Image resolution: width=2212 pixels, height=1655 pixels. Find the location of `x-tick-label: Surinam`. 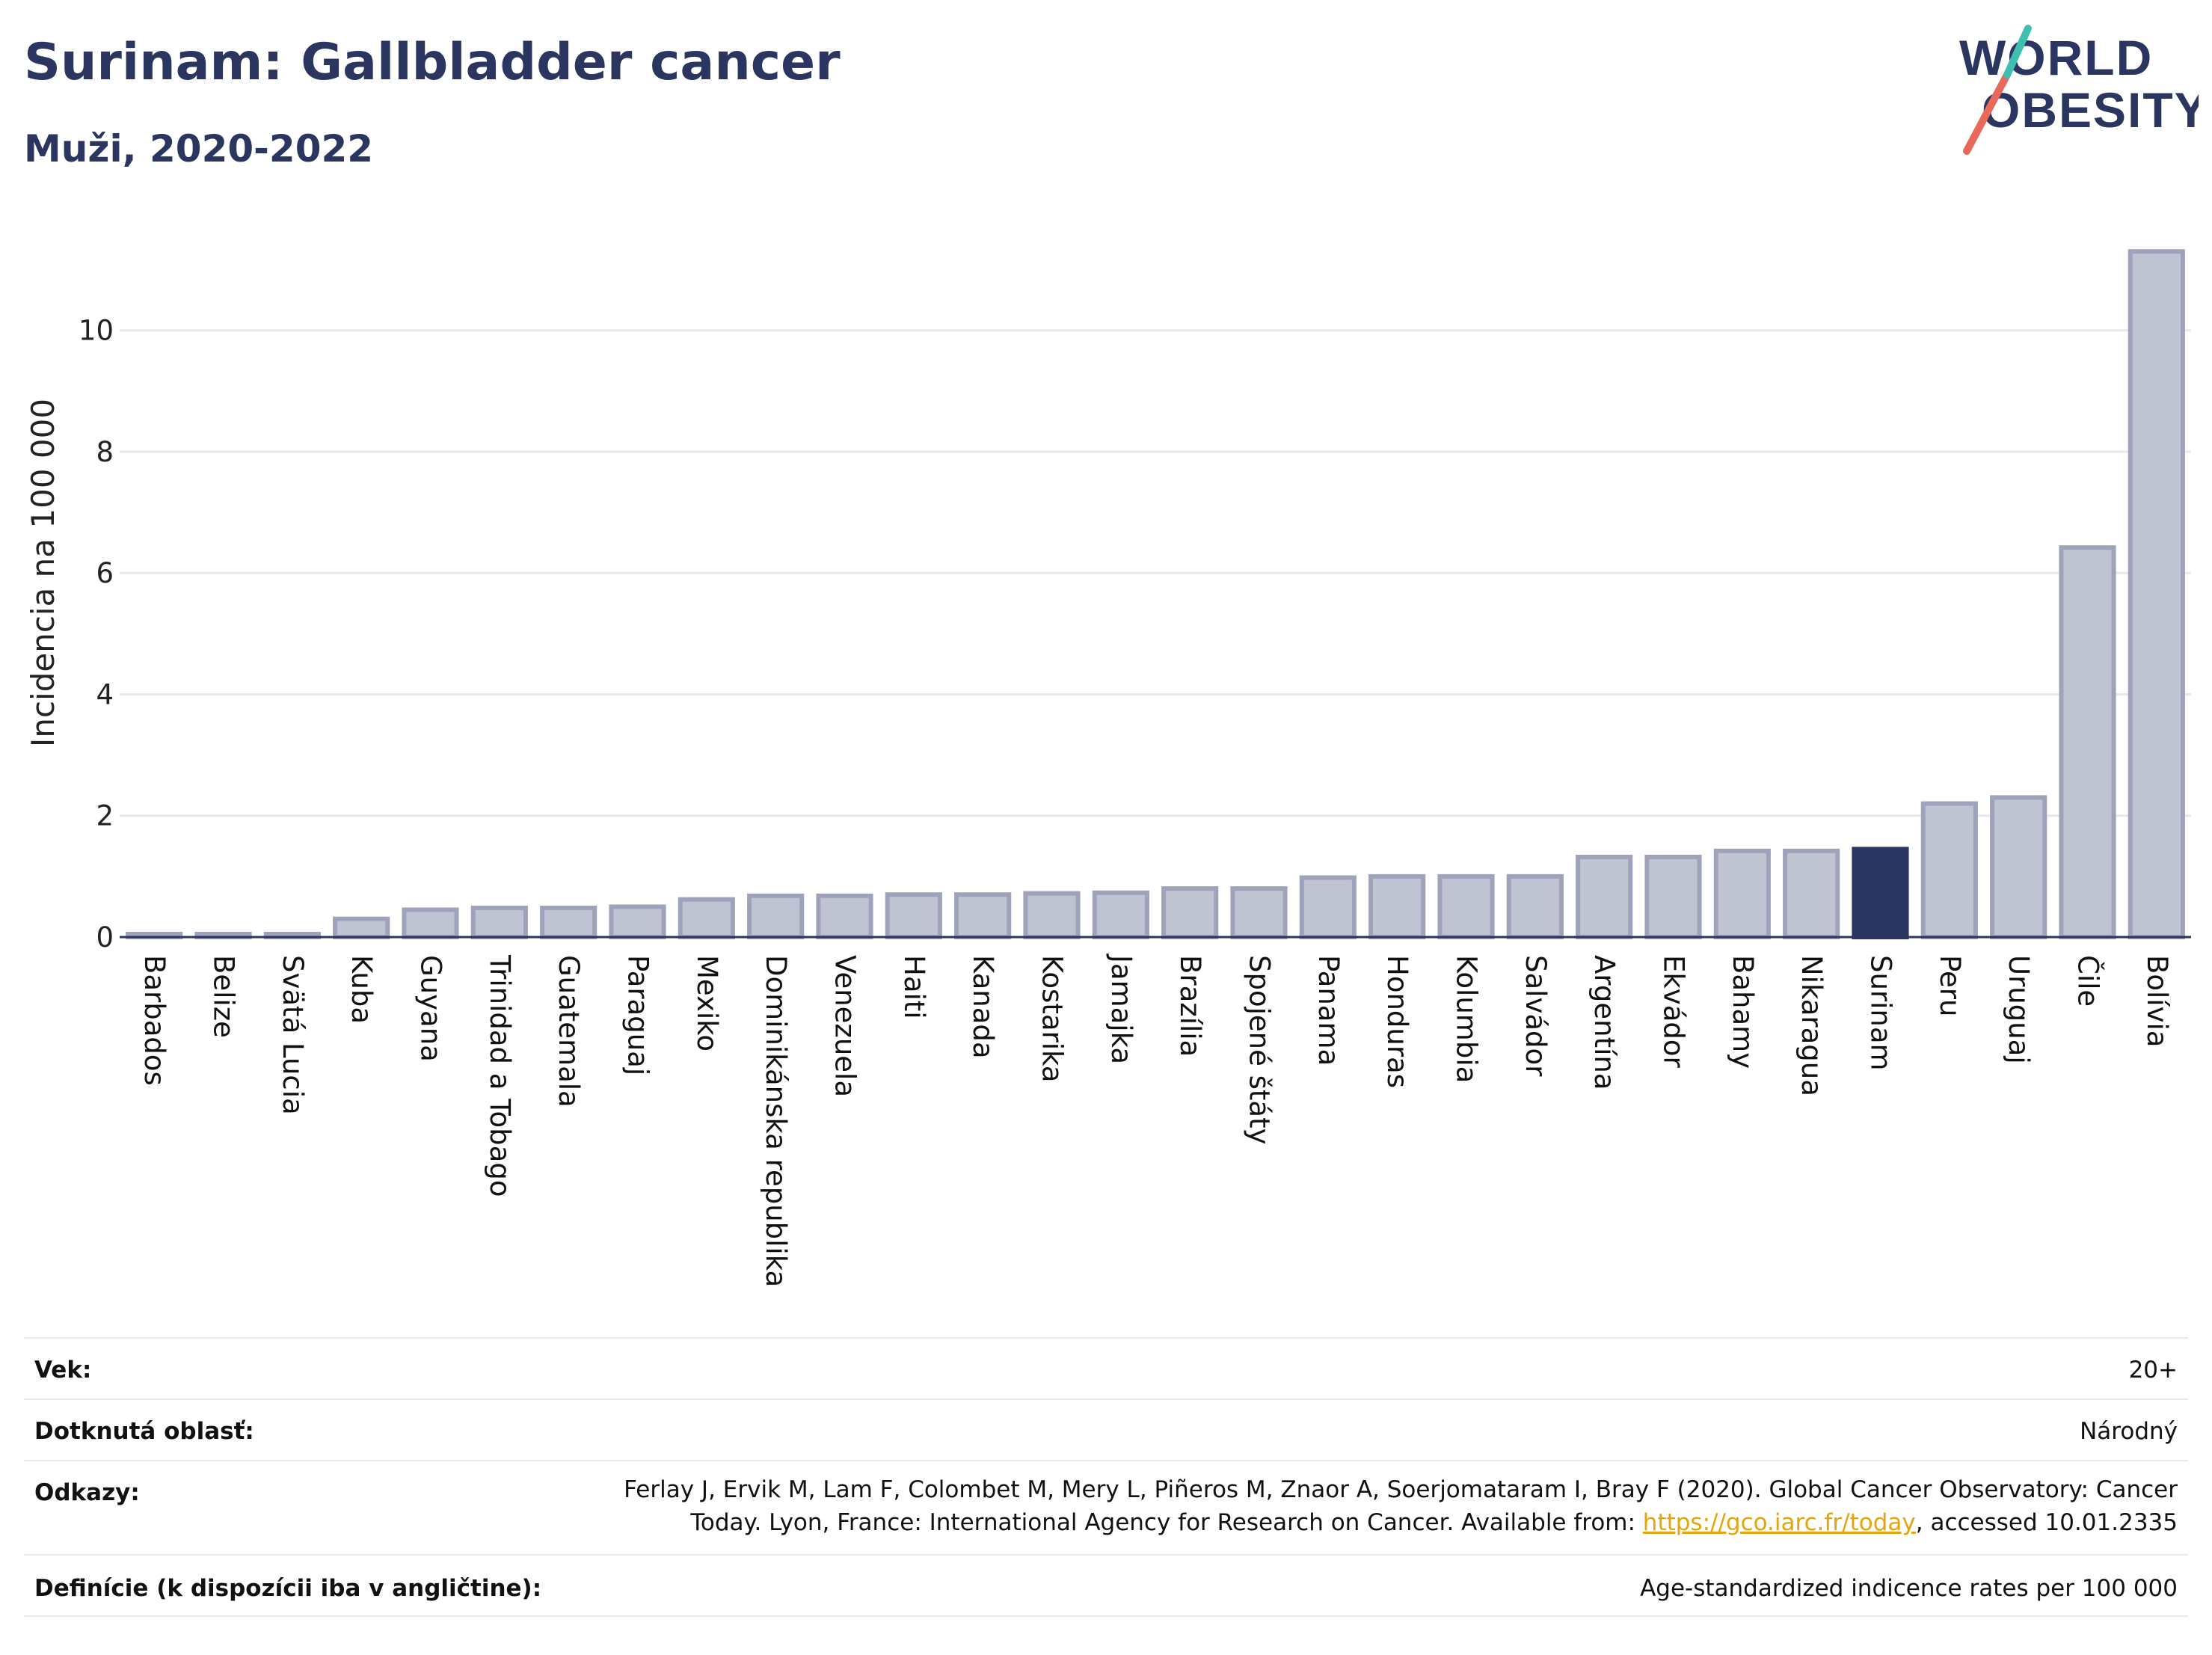

x-tick-label: Surinam is located at coordinates (1881, 1013).